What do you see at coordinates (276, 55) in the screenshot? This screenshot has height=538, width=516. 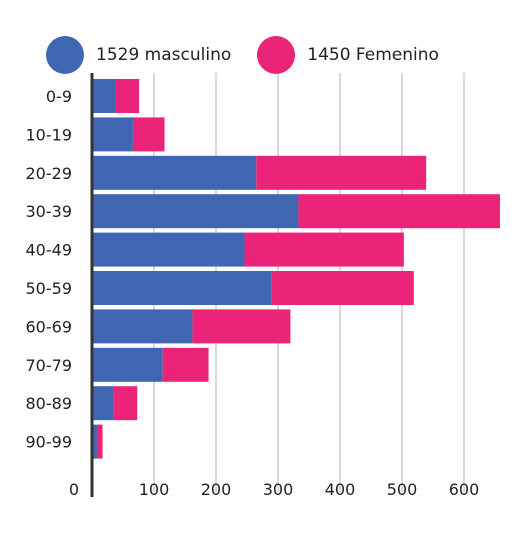 I see `legend-swatch-femenino` at bounding box center [276, 55].